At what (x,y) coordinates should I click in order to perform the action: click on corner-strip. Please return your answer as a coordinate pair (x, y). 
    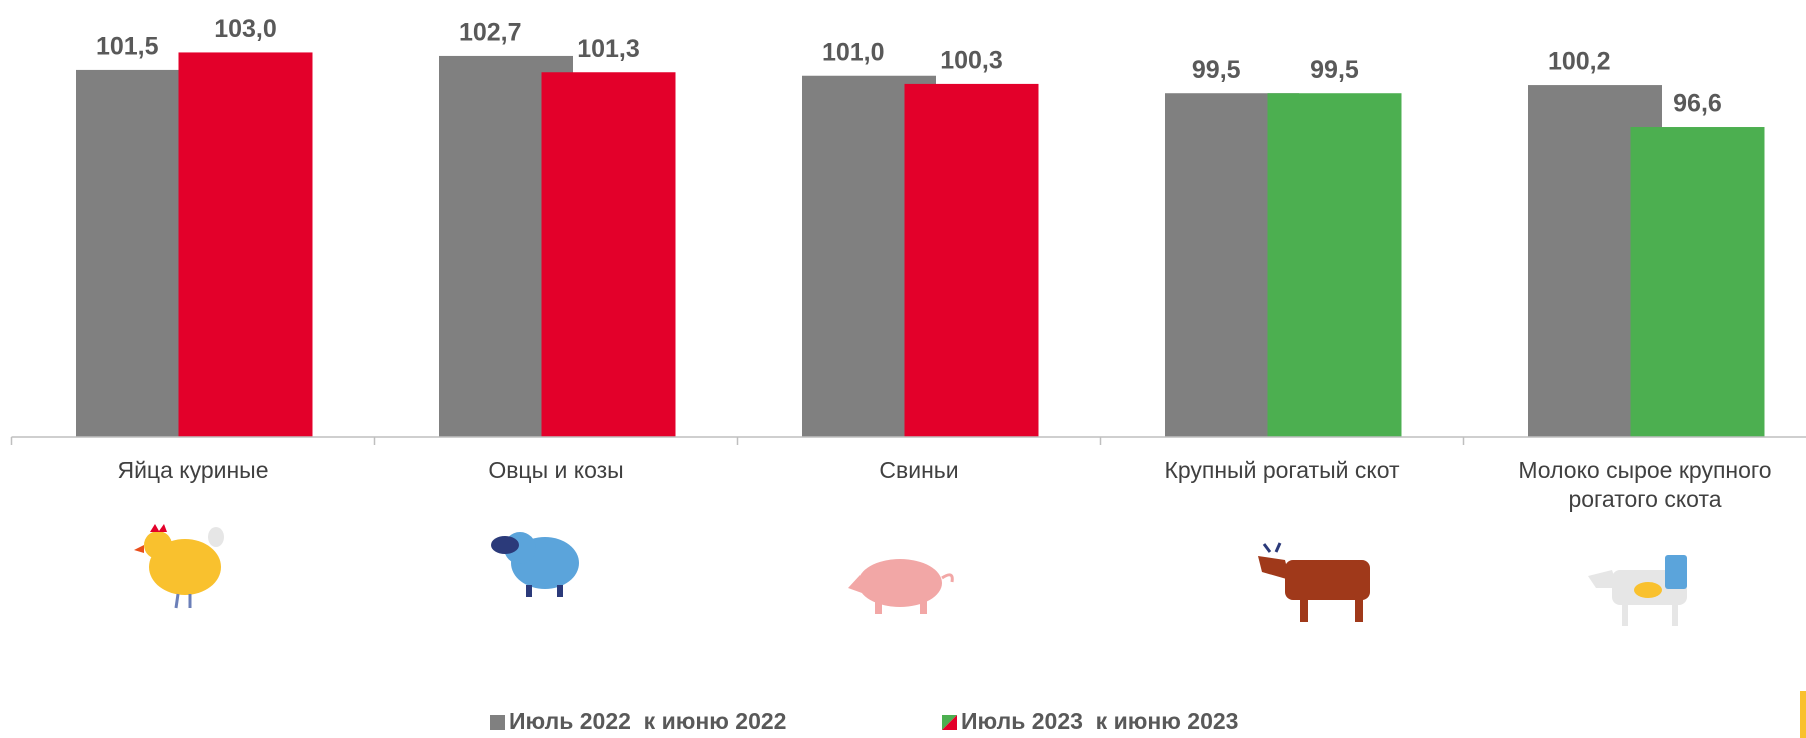
    Looking at the image, I should click on (1803, 714).